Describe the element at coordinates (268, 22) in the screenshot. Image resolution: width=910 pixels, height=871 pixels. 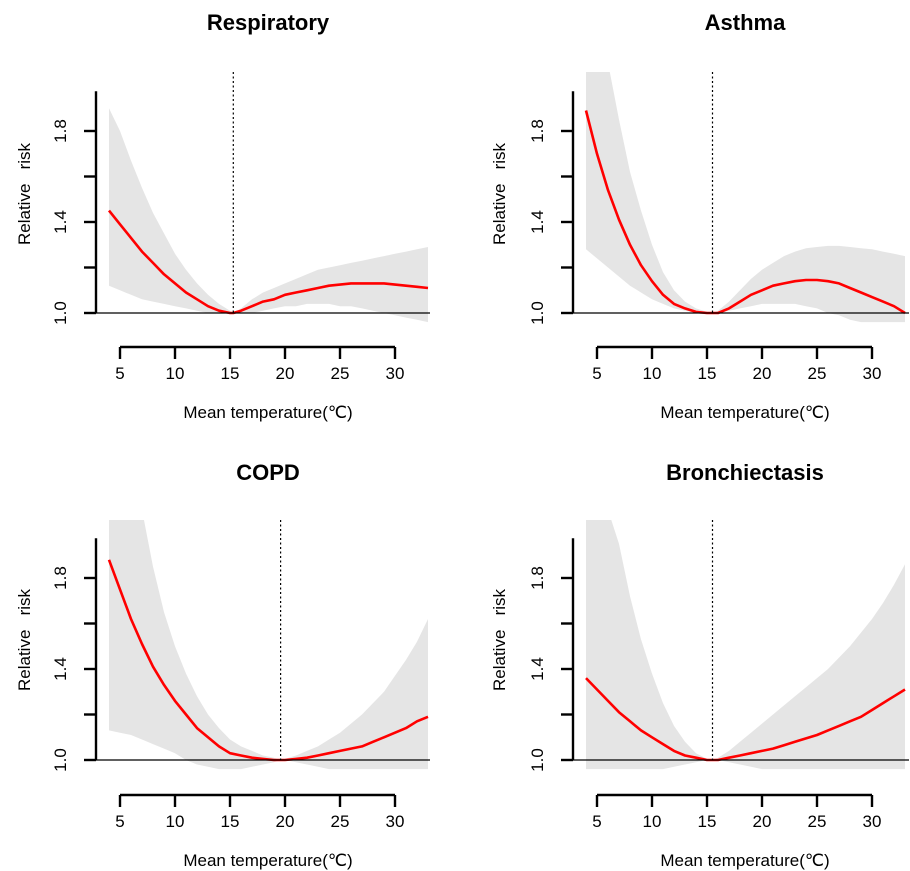
I see `chart-title: Respiratory` at that location.